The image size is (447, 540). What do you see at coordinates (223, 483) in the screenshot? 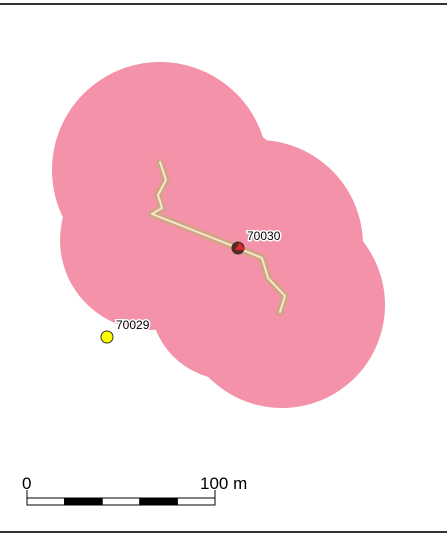
I see `scale-bar-end-label: 100 m` at bounding box center [223, 483].